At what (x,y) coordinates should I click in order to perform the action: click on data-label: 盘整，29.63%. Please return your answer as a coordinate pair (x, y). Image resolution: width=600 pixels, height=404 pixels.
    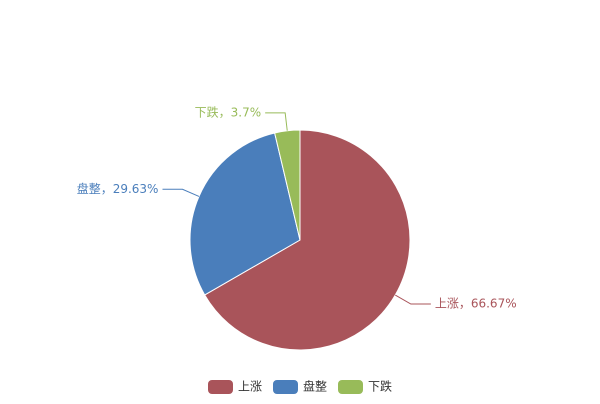
    Looking at the image, I should click on (118, 188).